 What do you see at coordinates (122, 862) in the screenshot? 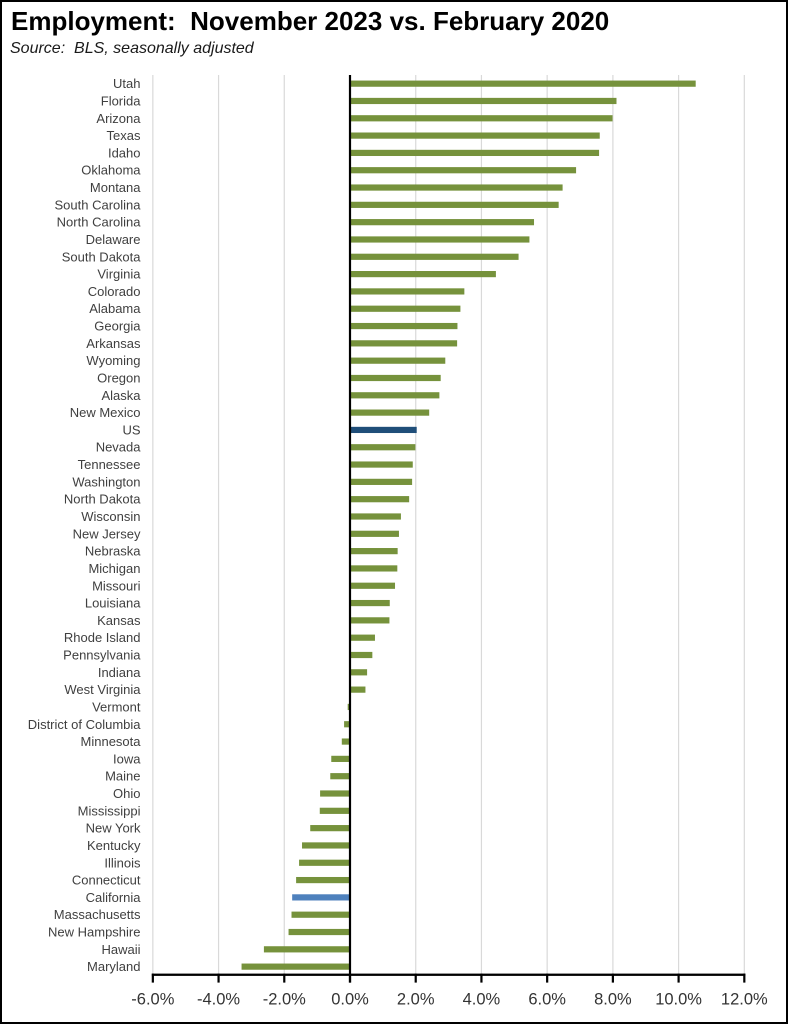
I see `svg-text: Illinois` at bounding box center [122, 862].